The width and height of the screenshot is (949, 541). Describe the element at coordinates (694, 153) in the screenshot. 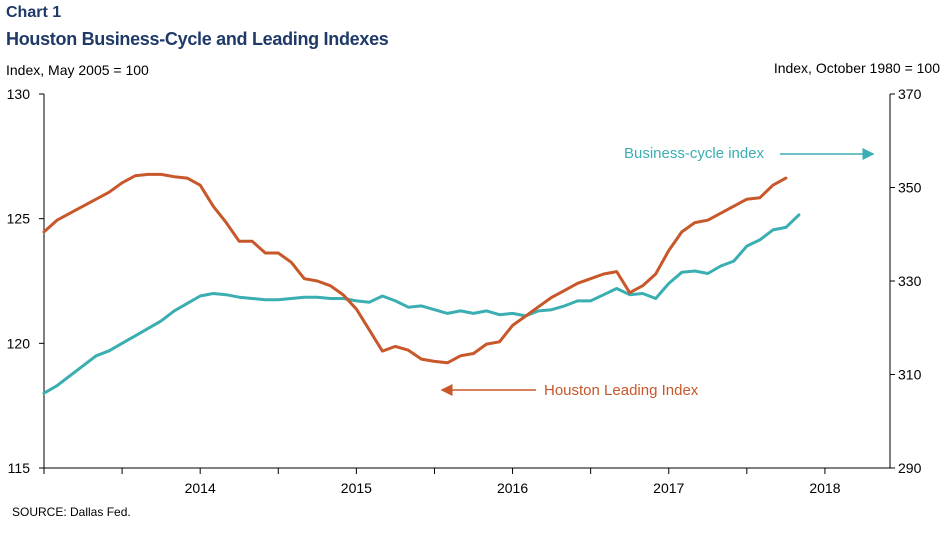

I see `business-cycle-annotation: Business-cycle index` at that location.